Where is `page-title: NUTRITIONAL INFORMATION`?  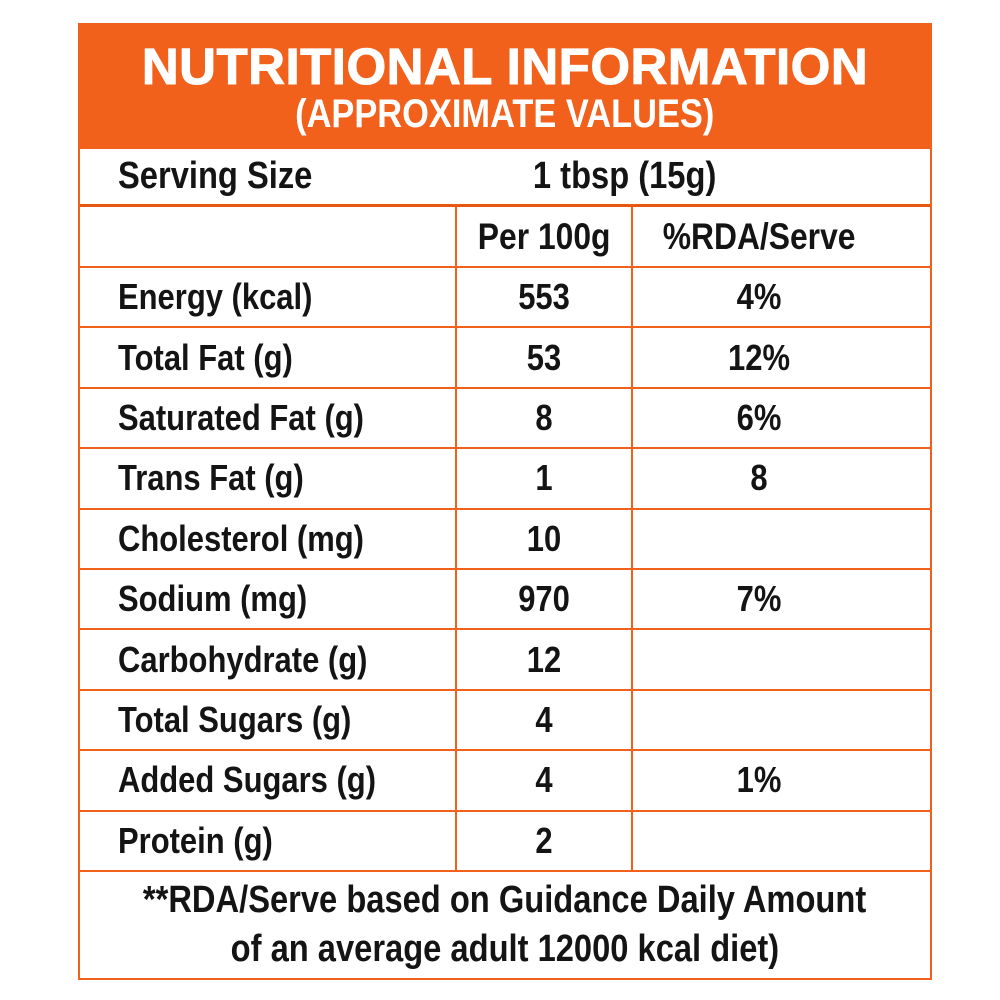
page-title: NUTRITIONAL INFORMATION is located at coordinates (505, 67).